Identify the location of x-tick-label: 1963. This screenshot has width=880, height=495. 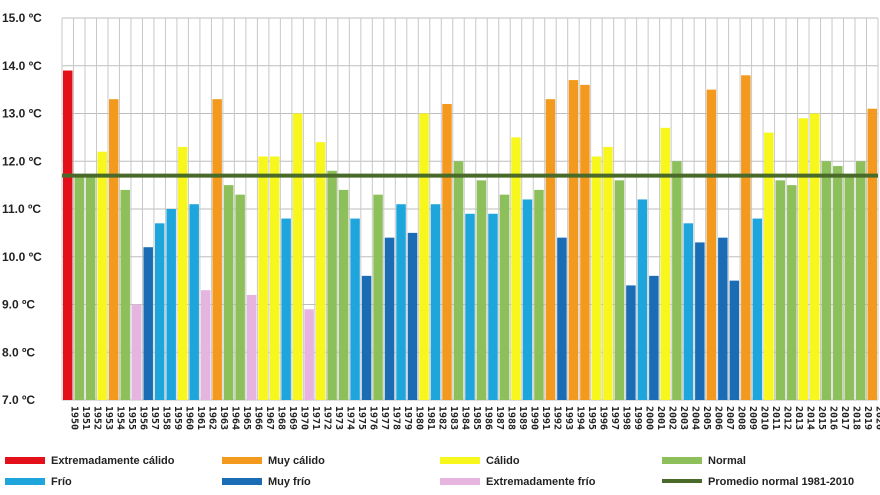
(223, 418).